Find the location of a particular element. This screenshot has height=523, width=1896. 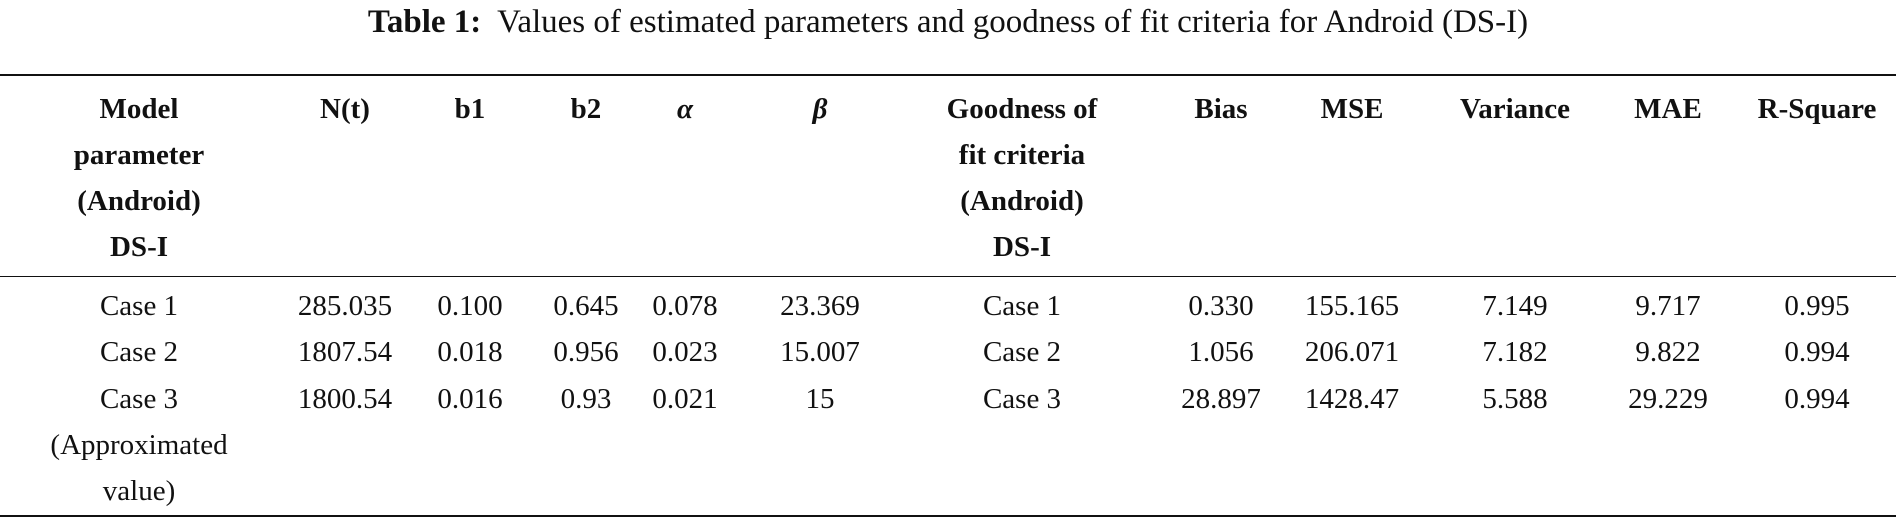

header-cell: β is located at coordinates (820, 109).